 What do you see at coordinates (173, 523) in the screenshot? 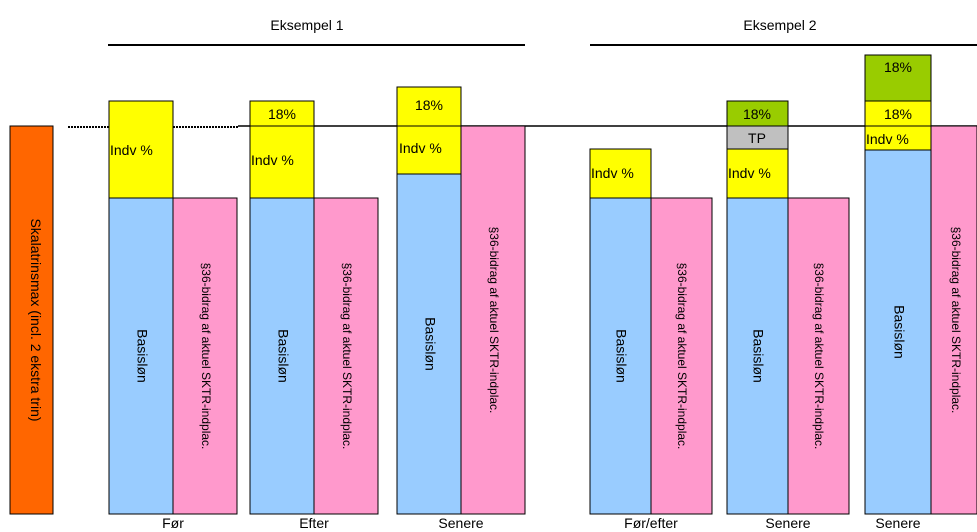
I see `column-label: Før` at bounding box center [173, 523].